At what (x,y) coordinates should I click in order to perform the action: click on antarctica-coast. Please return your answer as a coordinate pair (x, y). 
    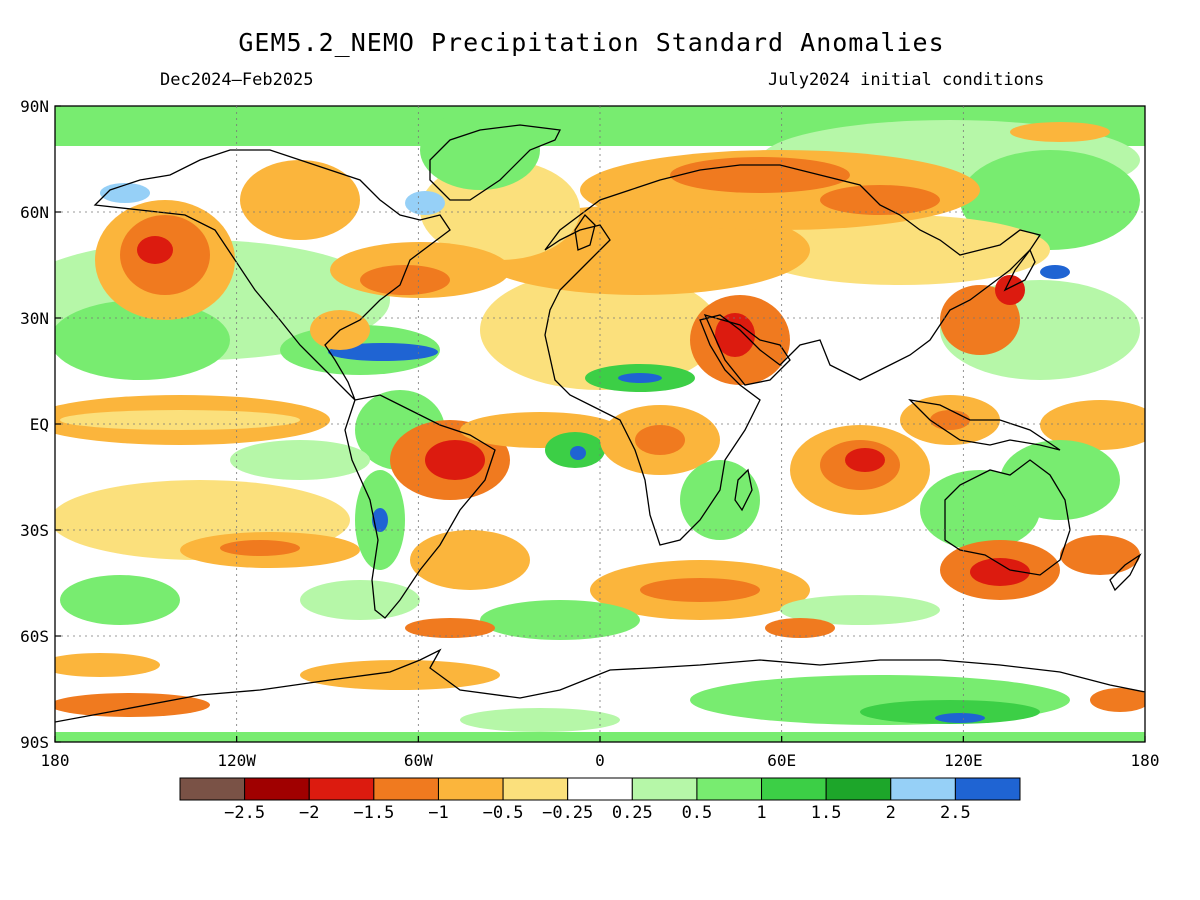
    Looking at the image, I should click on (600, 685).